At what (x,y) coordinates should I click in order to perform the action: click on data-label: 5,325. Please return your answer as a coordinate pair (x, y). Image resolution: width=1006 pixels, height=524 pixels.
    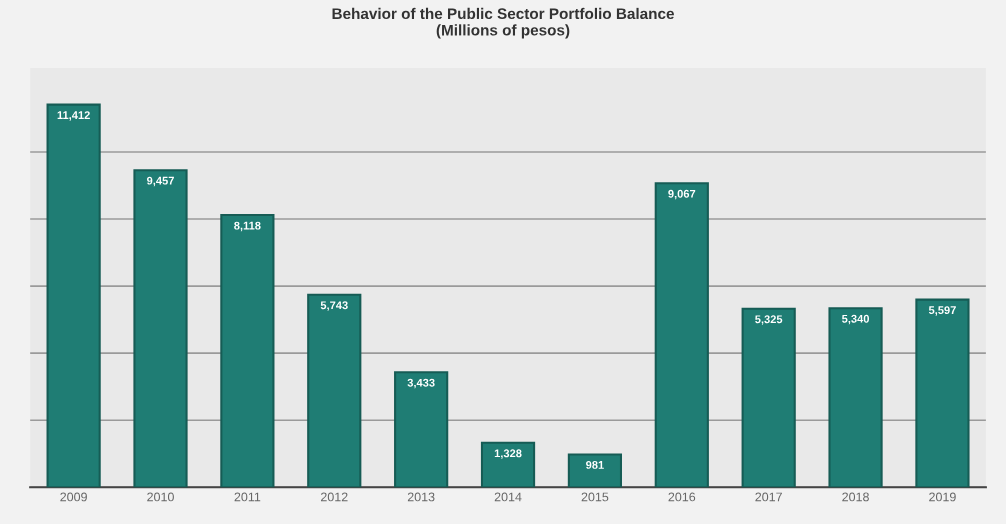
    Looking at the image, I should click on (769, 320).